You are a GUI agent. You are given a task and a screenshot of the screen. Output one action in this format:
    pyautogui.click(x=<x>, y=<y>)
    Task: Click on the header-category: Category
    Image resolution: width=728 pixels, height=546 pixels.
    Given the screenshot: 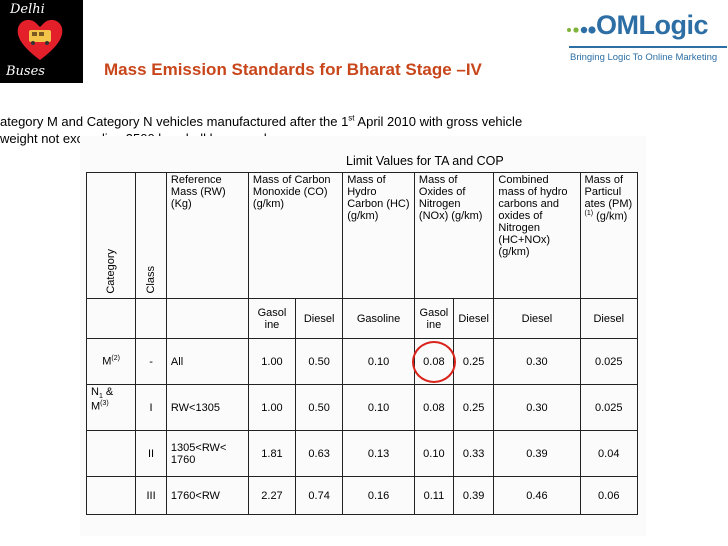 What is the action you would take?
    pyautogui.click(x=111, y=271)
    